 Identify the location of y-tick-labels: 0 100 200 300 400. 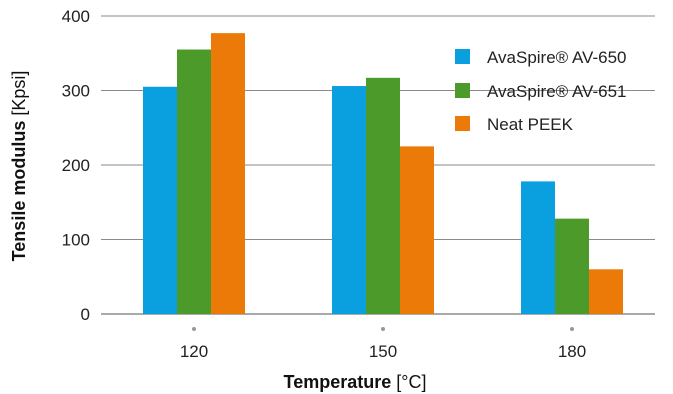
(76, 165).